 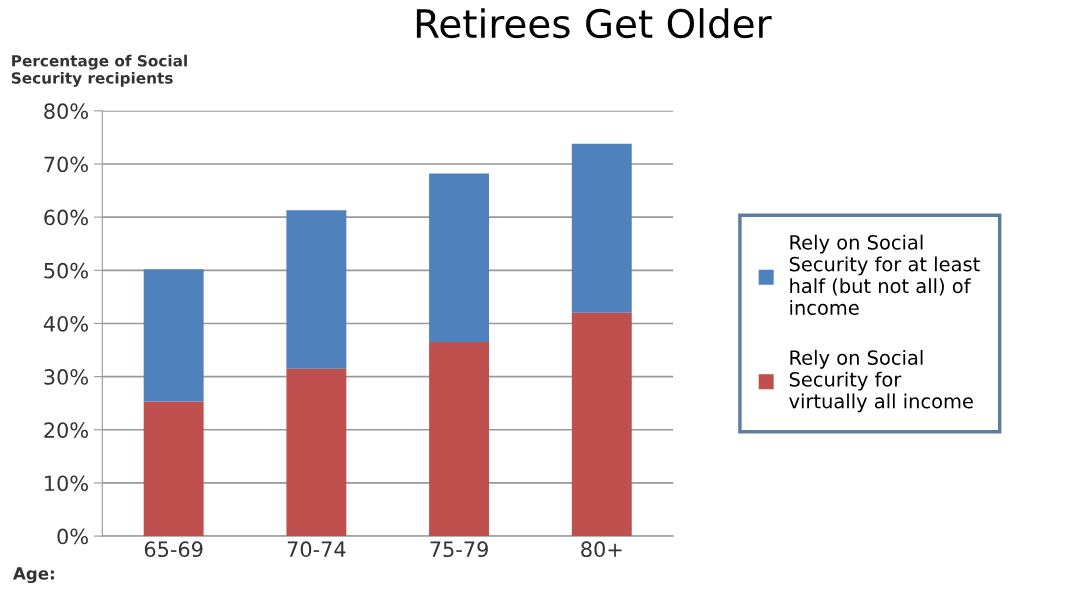 I want to click on y-axis-title: Percentage of Social Security recipients, so click(x=99, y=70).